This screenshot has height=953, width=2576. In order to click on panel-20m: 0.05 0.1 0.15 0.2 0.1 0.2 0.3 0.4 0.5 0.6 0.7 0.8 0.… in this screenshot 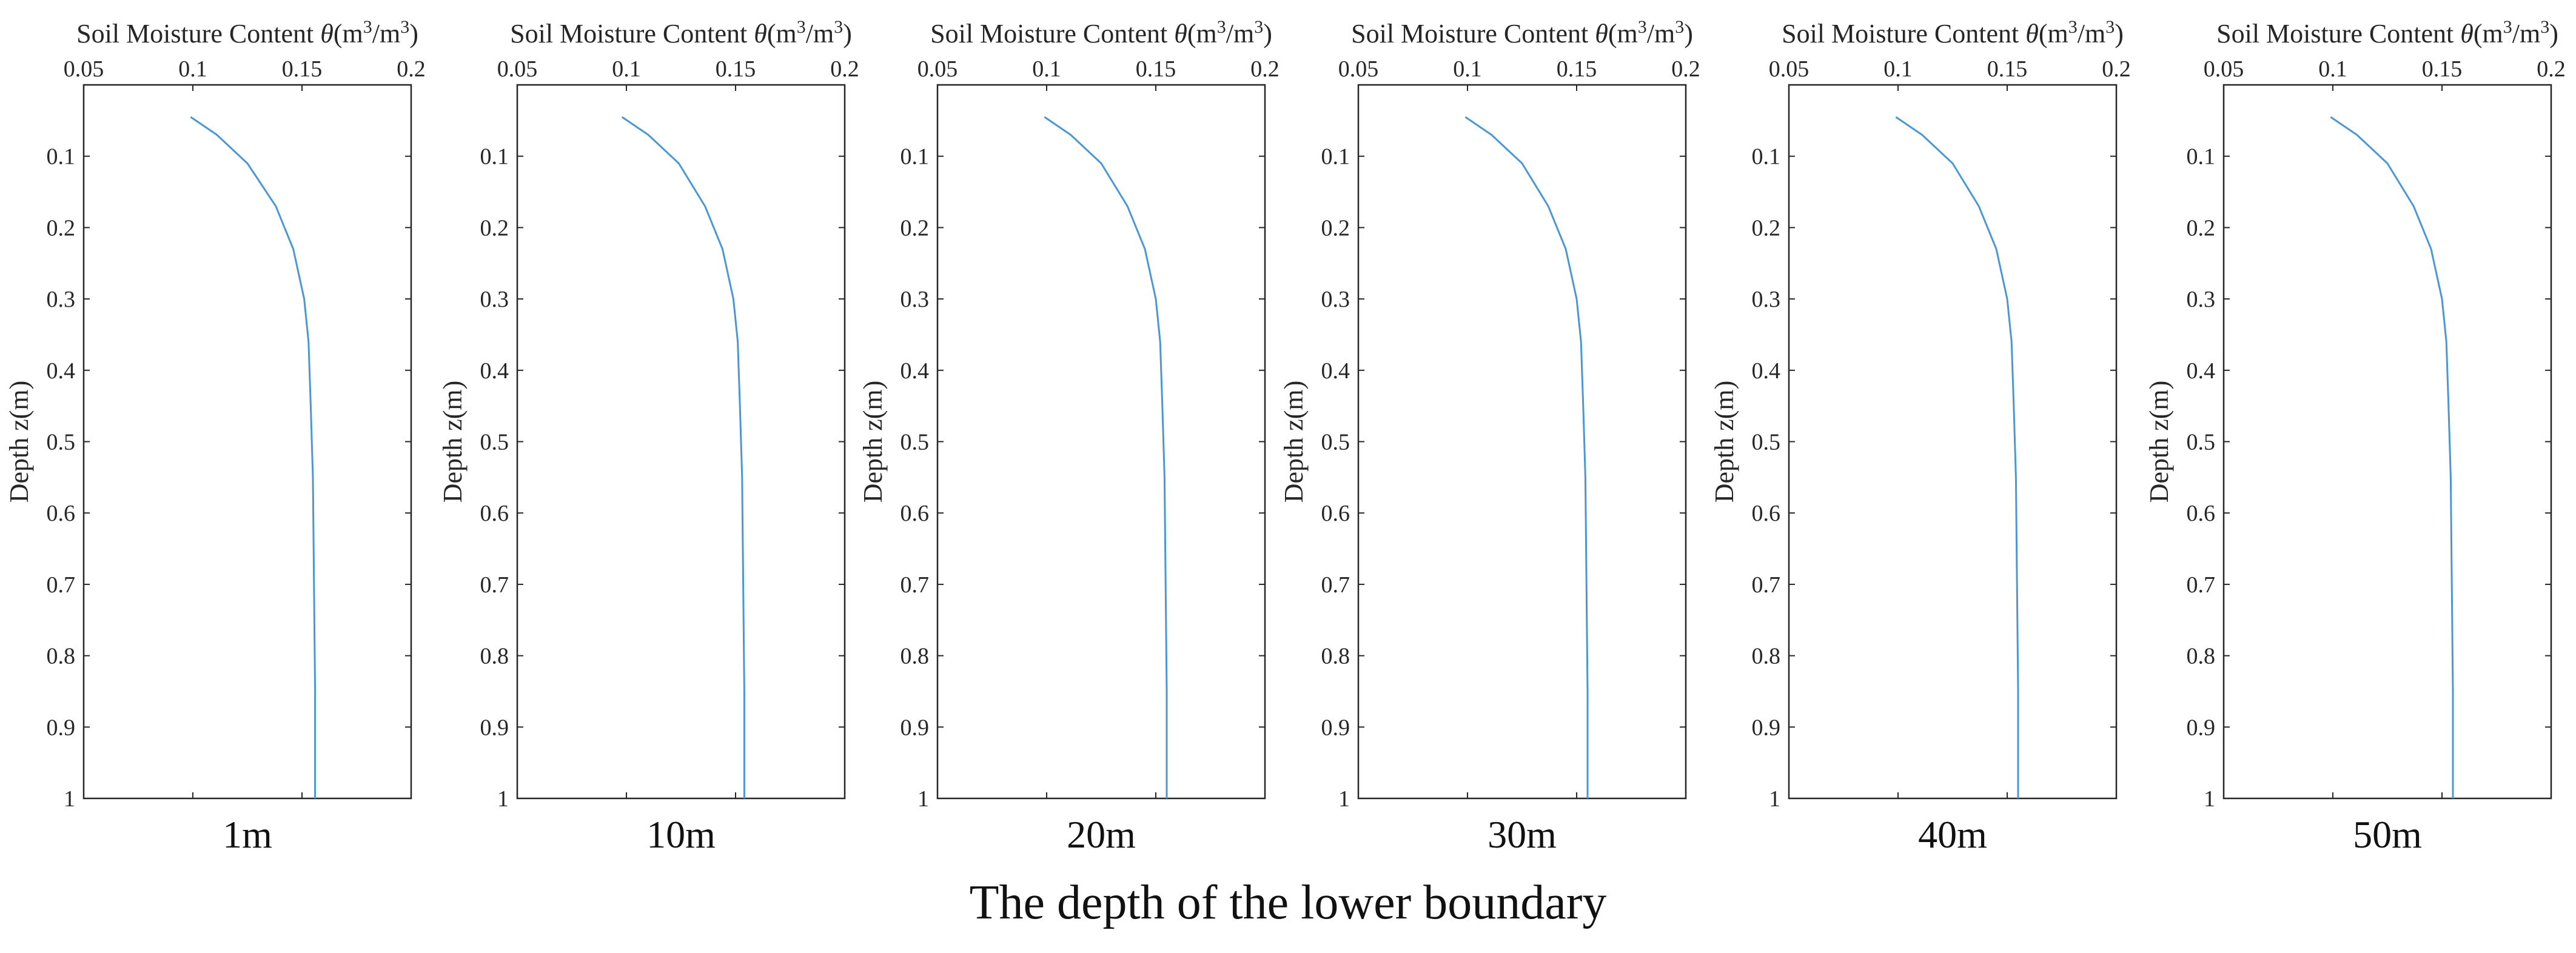, I will do `click(1069, 436)`.